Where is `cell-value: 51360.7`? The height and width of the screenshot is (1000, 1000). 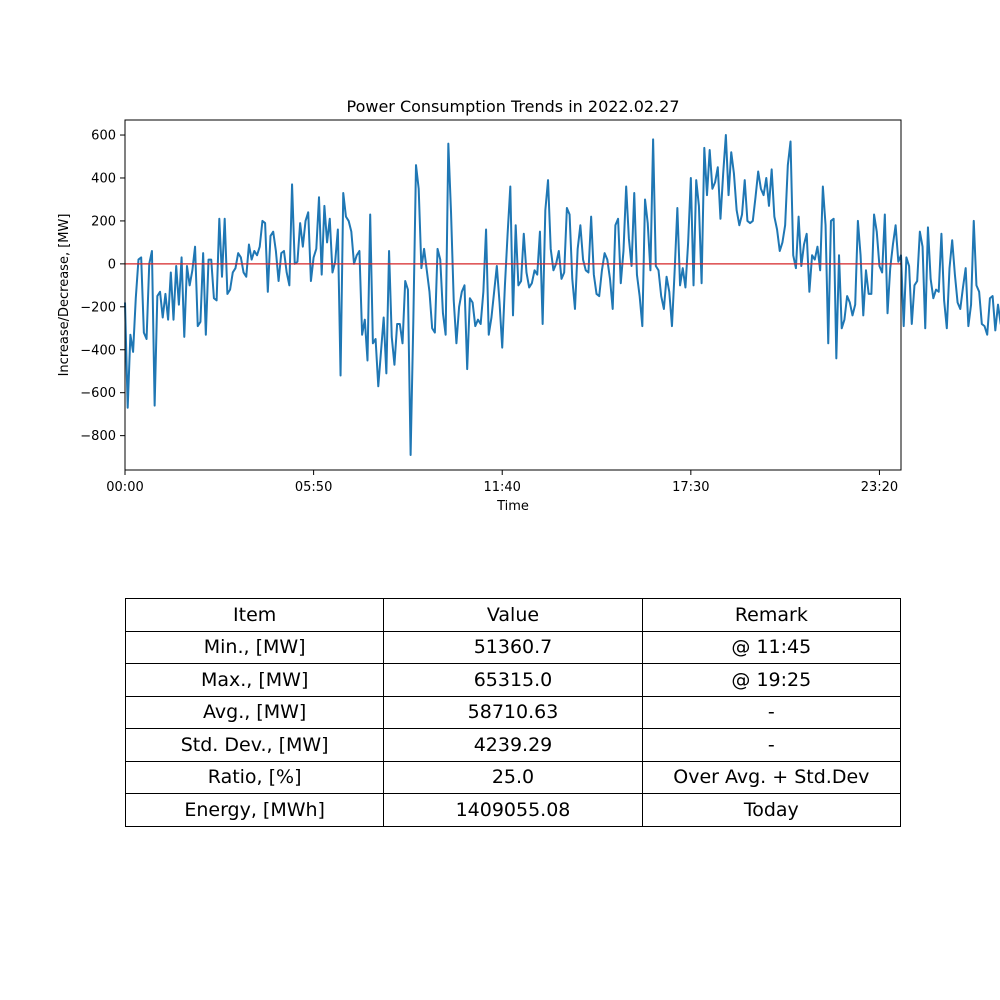
cell-value: 51360.7 is located at coordinates (513, 647).